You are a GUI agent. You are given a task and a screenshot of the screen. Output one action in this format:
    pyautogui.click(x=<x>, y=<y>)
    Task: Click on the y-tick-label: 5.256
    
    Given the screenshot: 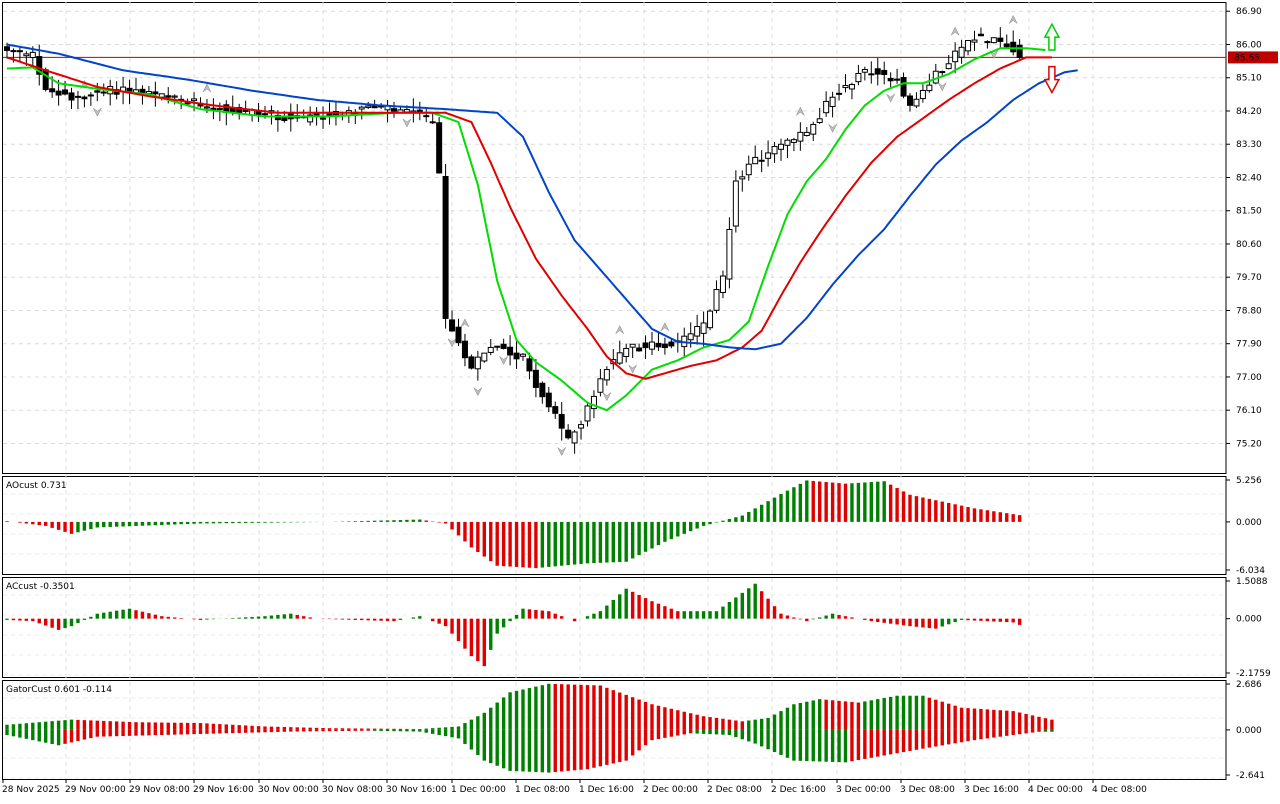 What is the action you would take?
    pyautogui.click(x=1249, y=481)
    